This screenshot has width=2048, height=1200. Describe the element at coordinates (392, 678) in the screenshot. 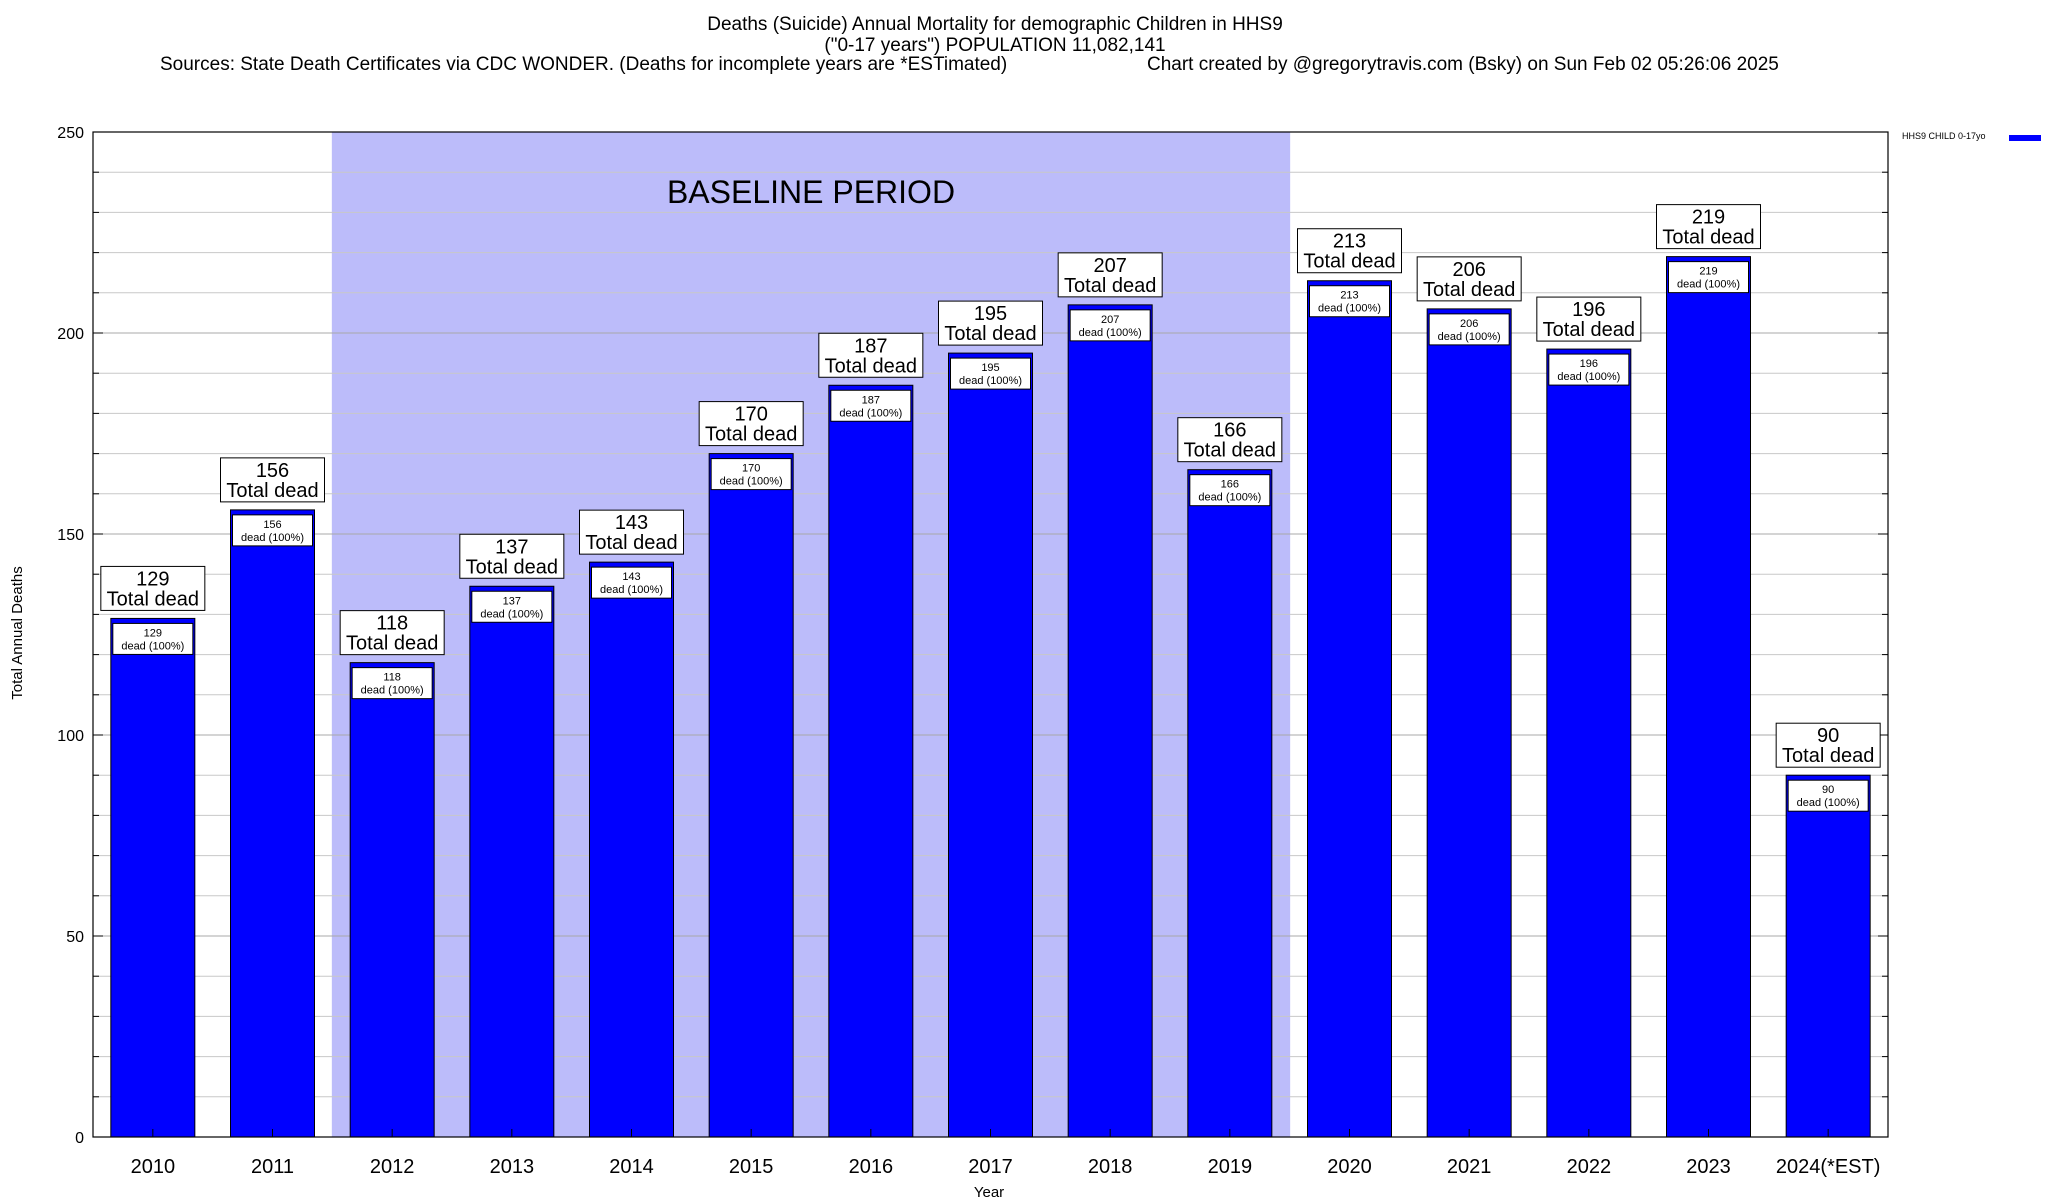

I see `bar-inner-value-label: 118` at that location.